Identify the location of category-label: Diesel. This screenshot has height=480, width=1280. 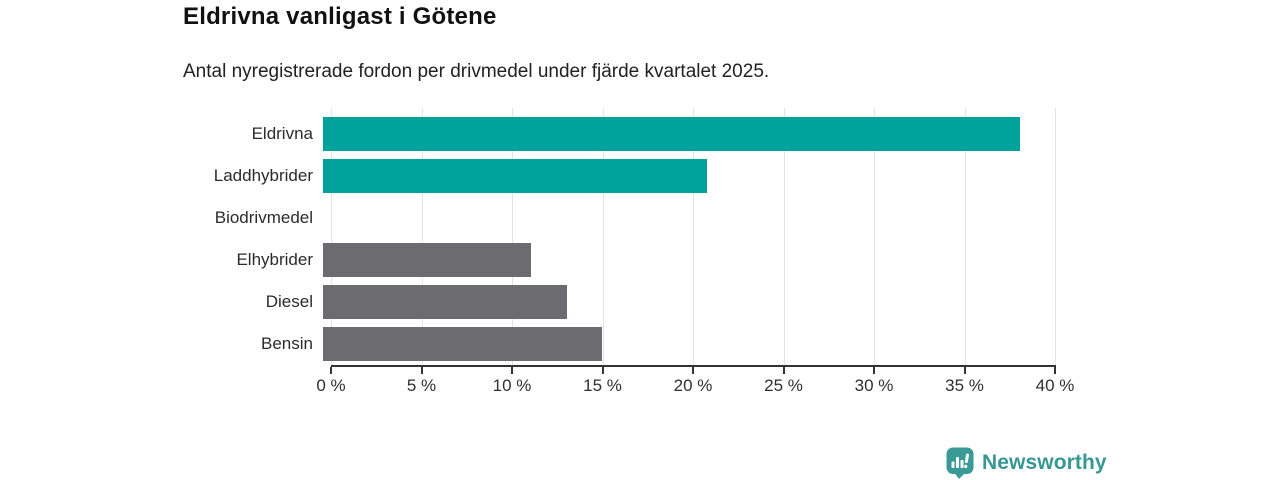
(289, 301).